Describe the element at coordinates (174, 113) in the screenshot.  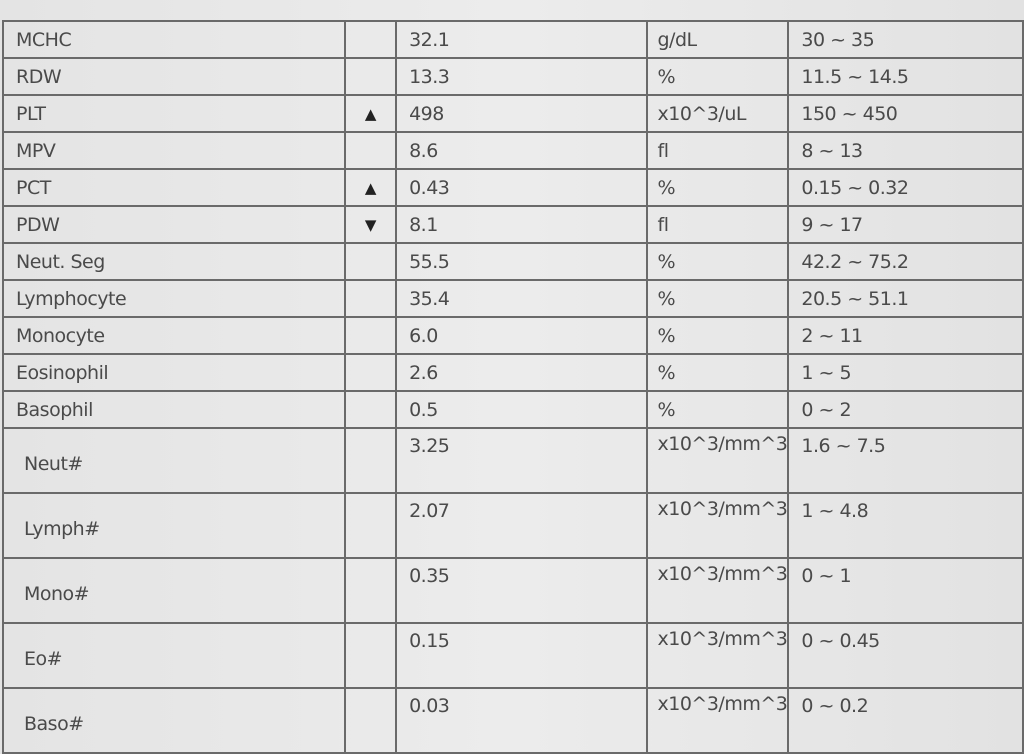
I see `test-name: PLT` at that location.